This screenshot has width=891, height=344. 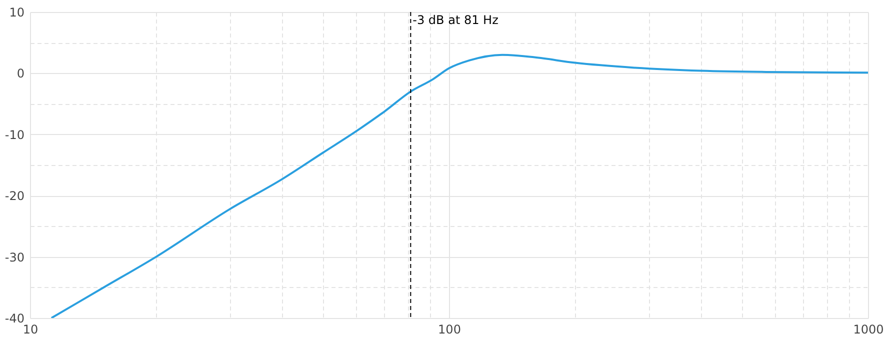 What do you see at coordinates (16, 13) in the screenshot?
I see `y-tick-label: 10` at bounding box center [16, 13].